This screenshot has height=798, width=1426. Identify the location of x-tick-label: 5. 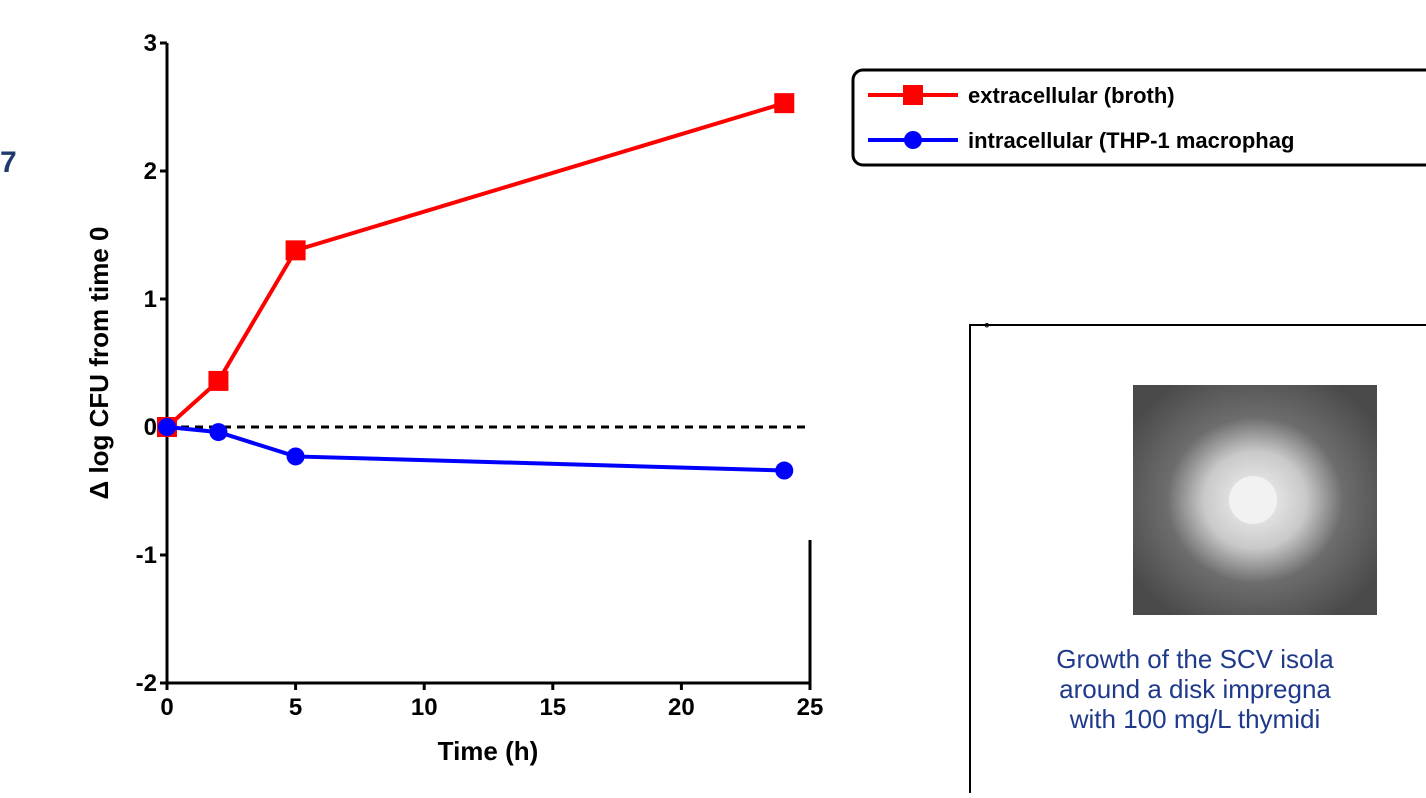
(295, 707).